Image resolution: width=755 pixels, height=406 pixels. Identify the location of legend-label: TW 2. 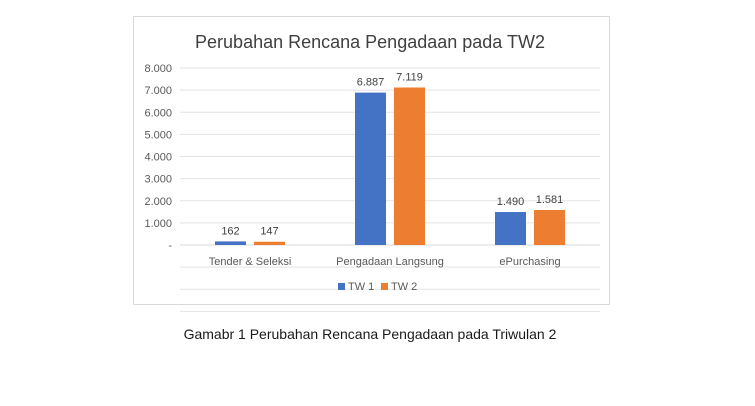
(404, 287).